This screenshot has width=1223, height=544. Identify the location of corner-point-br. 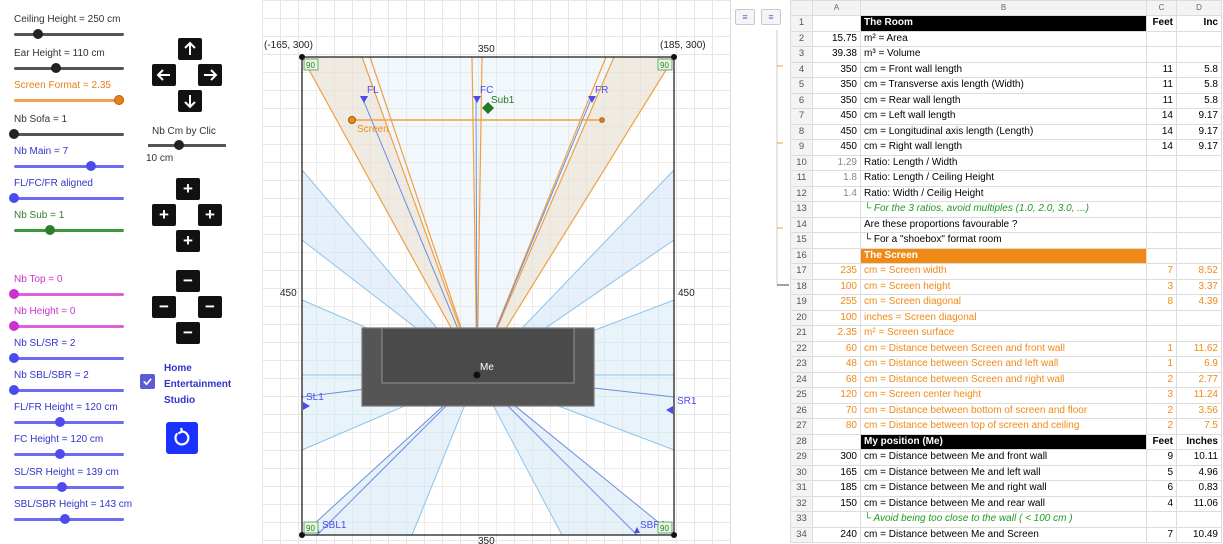
(674, 535).